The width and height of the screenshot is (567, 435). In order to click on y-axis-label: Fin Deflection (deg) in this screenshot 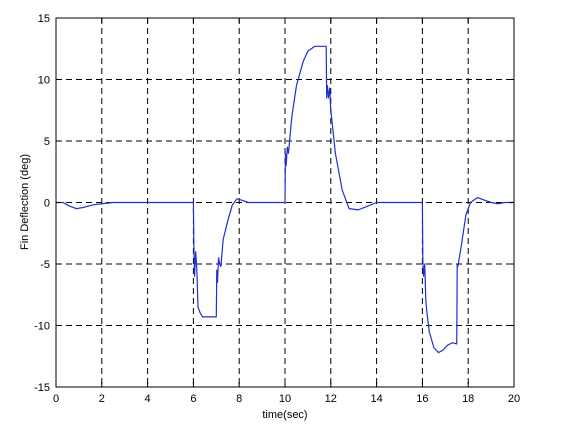, I will do `click(25, 202)`.